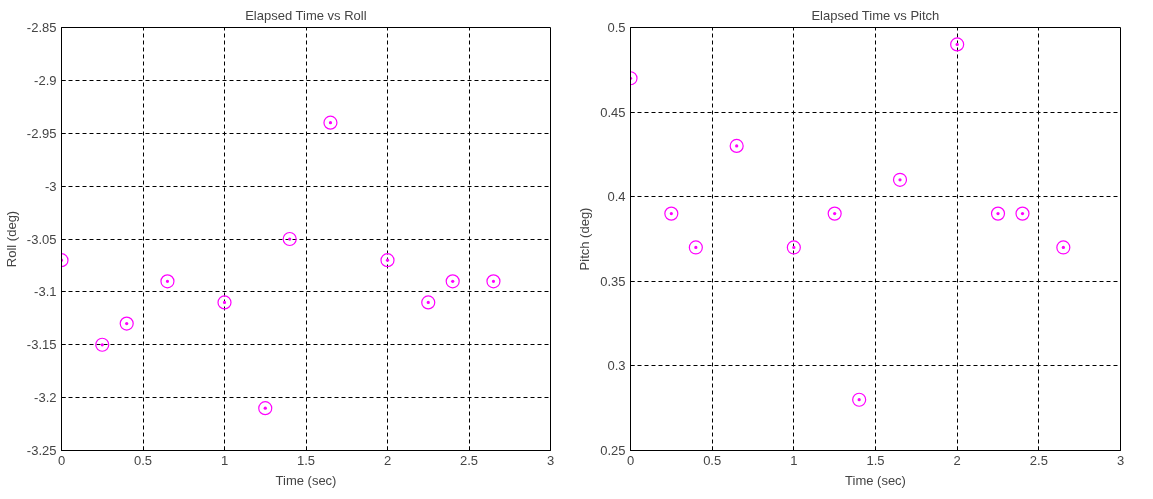 This screenshot has width=1153, height=499. What do you see at coordinates (616, 27) in the screenshot?
I see `y-tick-label: 0.5` at bounding box center [616, 27].